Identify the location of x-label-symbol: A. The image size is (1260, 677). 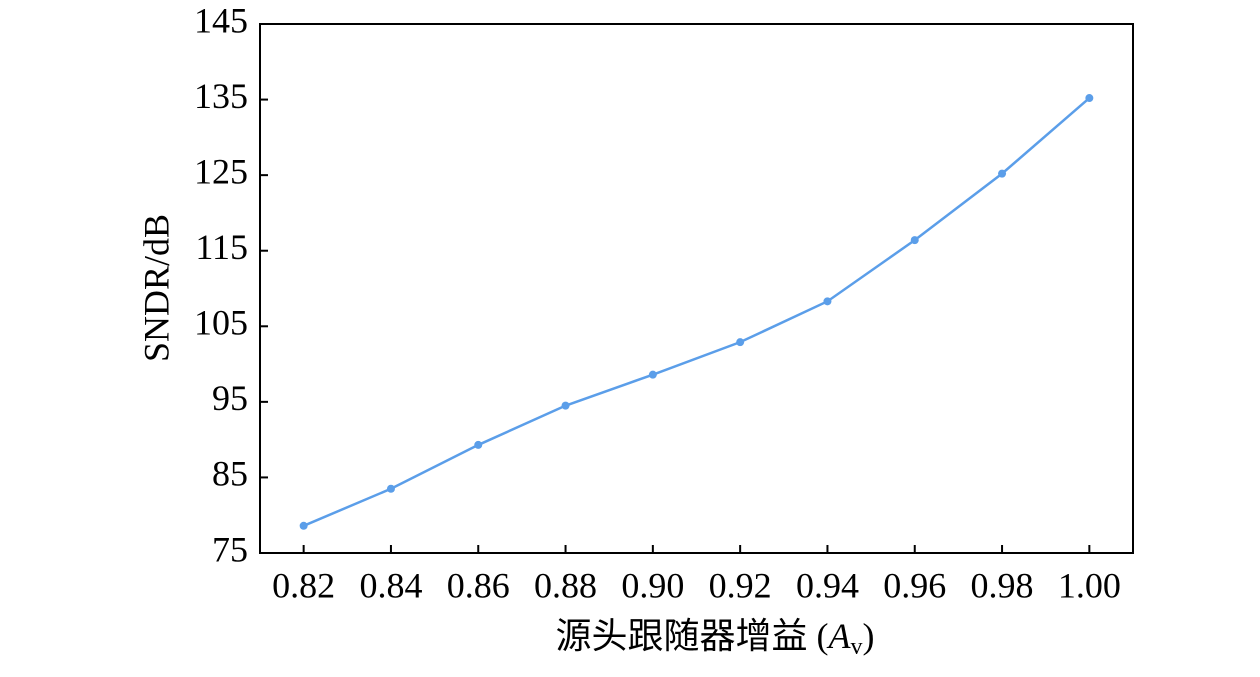
(839, 636).